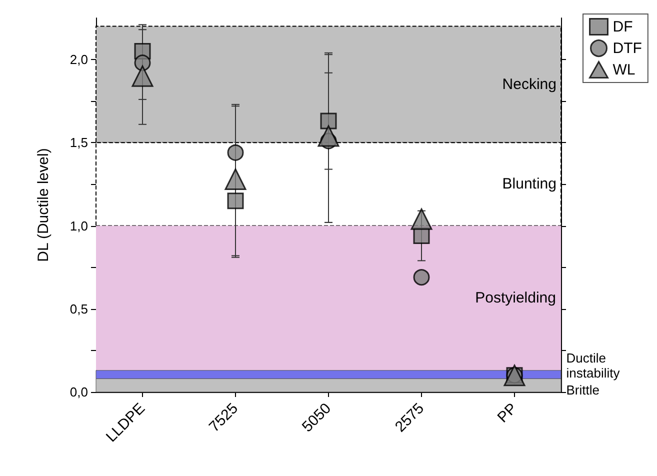 The width and height of the screenshot is (657, 476). I want to click on band-label: Brittle, so click(583, 390).